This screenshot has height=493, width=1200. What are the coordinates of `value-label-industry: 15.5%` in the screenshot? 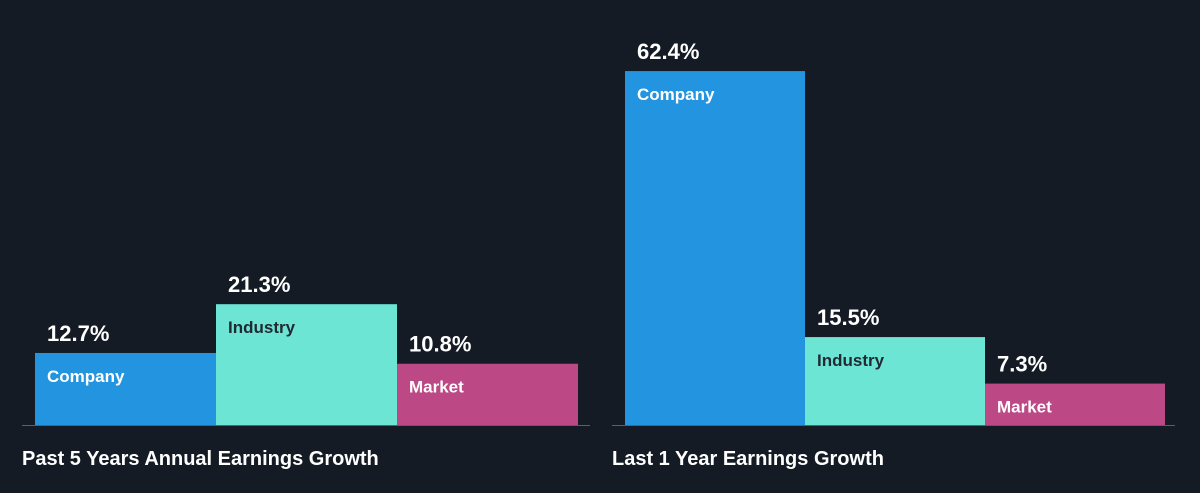 It's located at (848, 317).